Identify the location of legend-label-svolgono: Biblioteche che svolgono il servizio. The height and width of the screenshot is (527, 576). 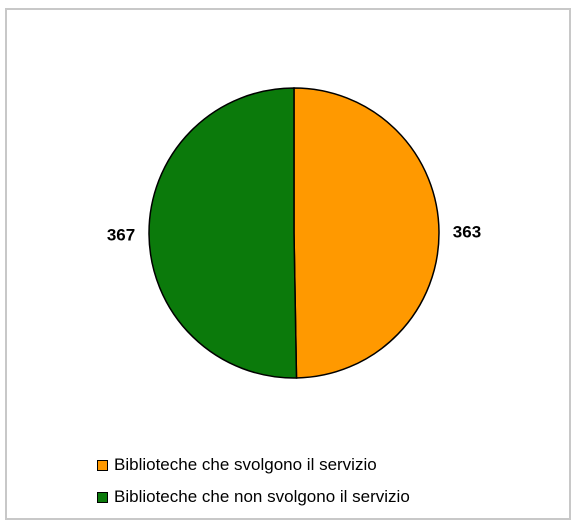
(245, 464).